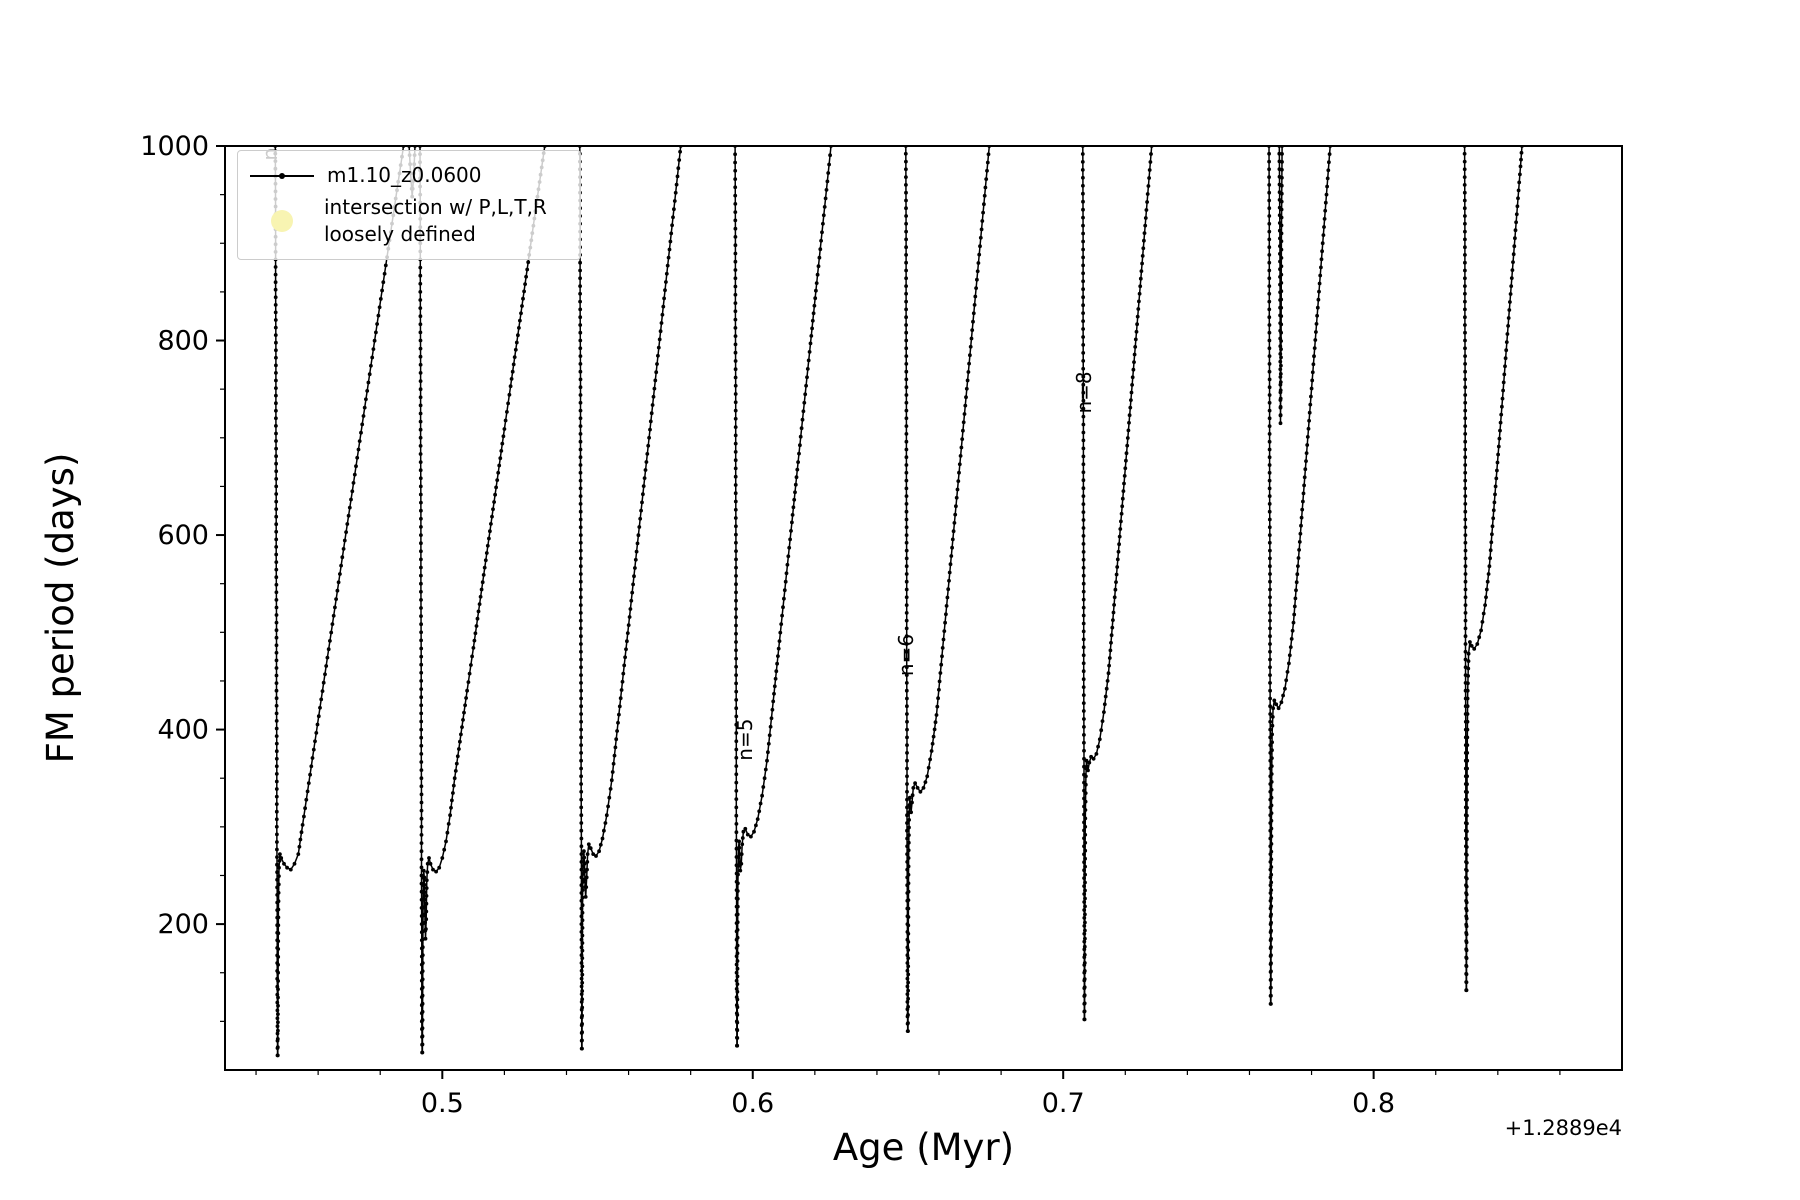  I want to click on line-marker-icon, so click(282, 175).